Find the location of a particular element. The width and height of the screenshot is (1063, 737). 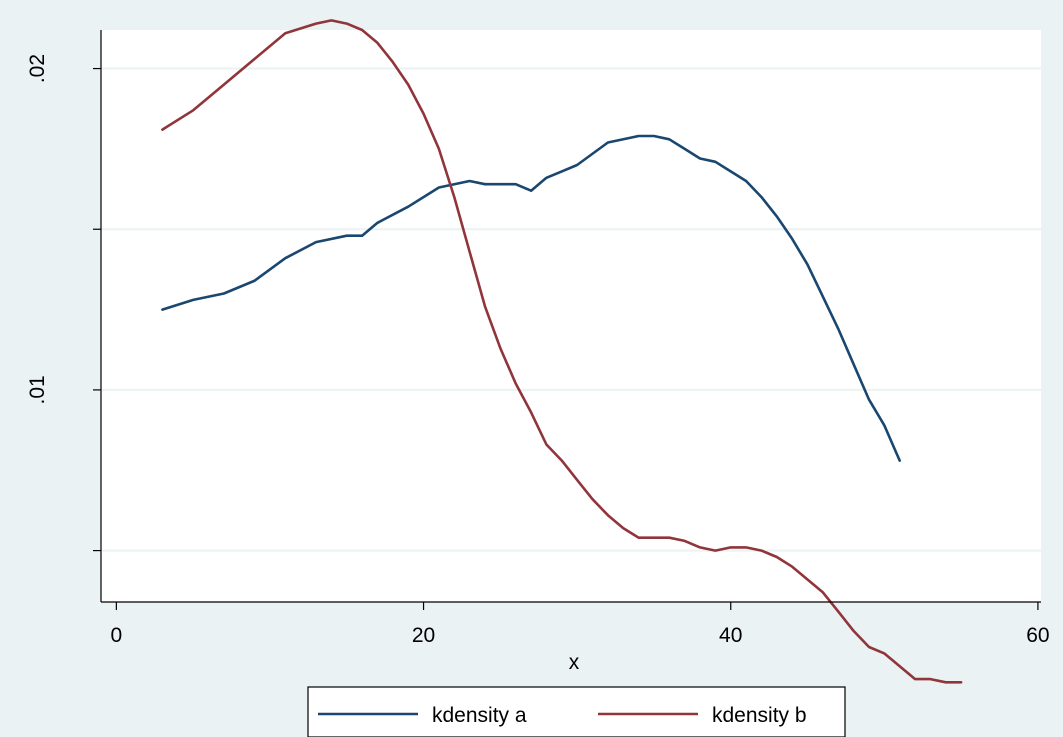

x-tick-label-0: 0 is located at coordinates (117, 635).